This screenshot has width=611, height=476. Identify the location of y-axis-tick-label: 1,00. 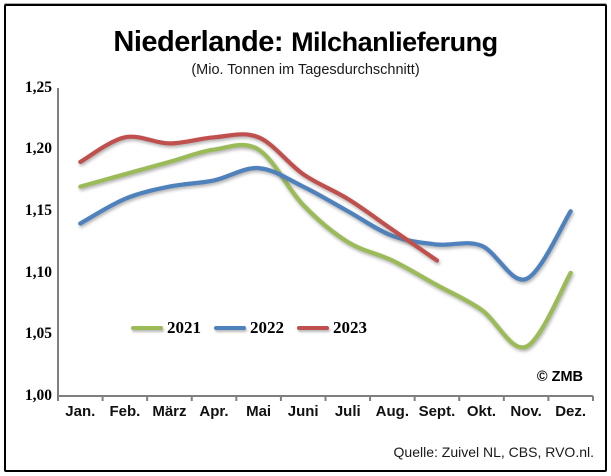
(38, 395).